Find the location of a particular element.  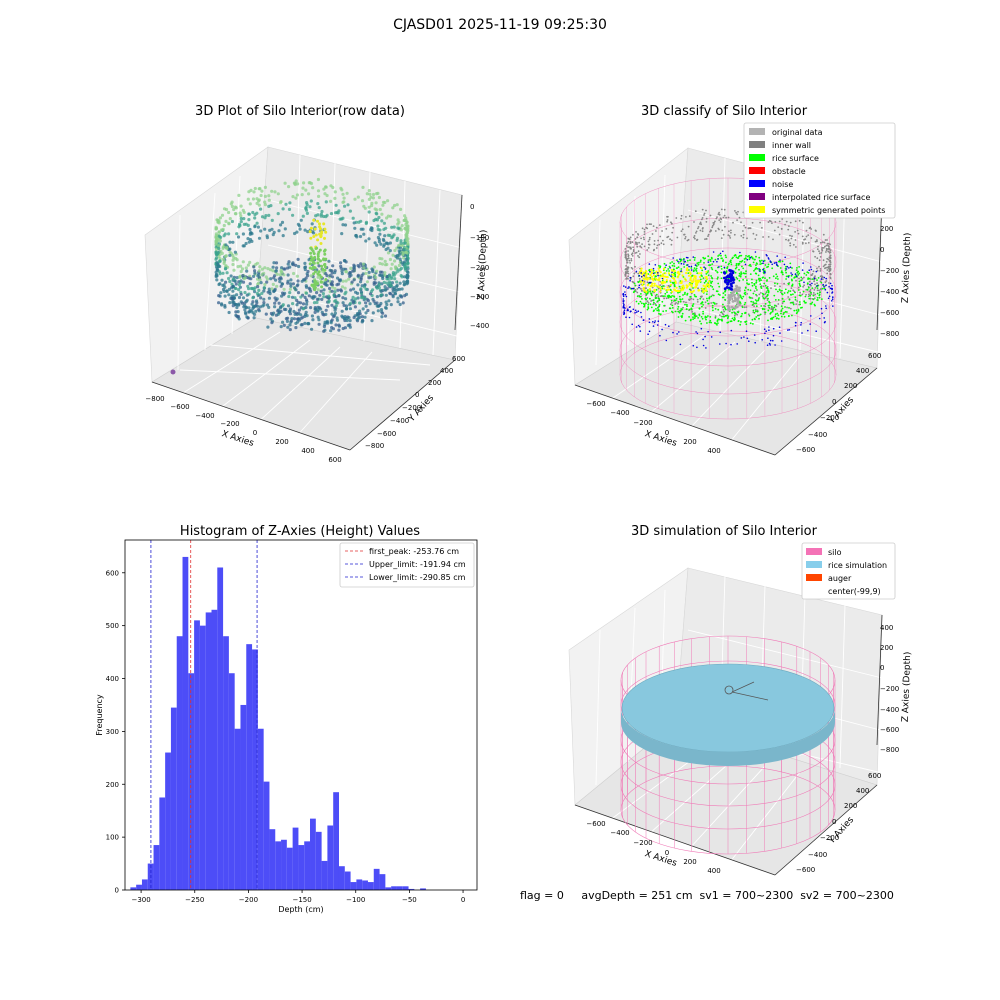

x-tick-label: −800 is located at coordinates (154, 399).